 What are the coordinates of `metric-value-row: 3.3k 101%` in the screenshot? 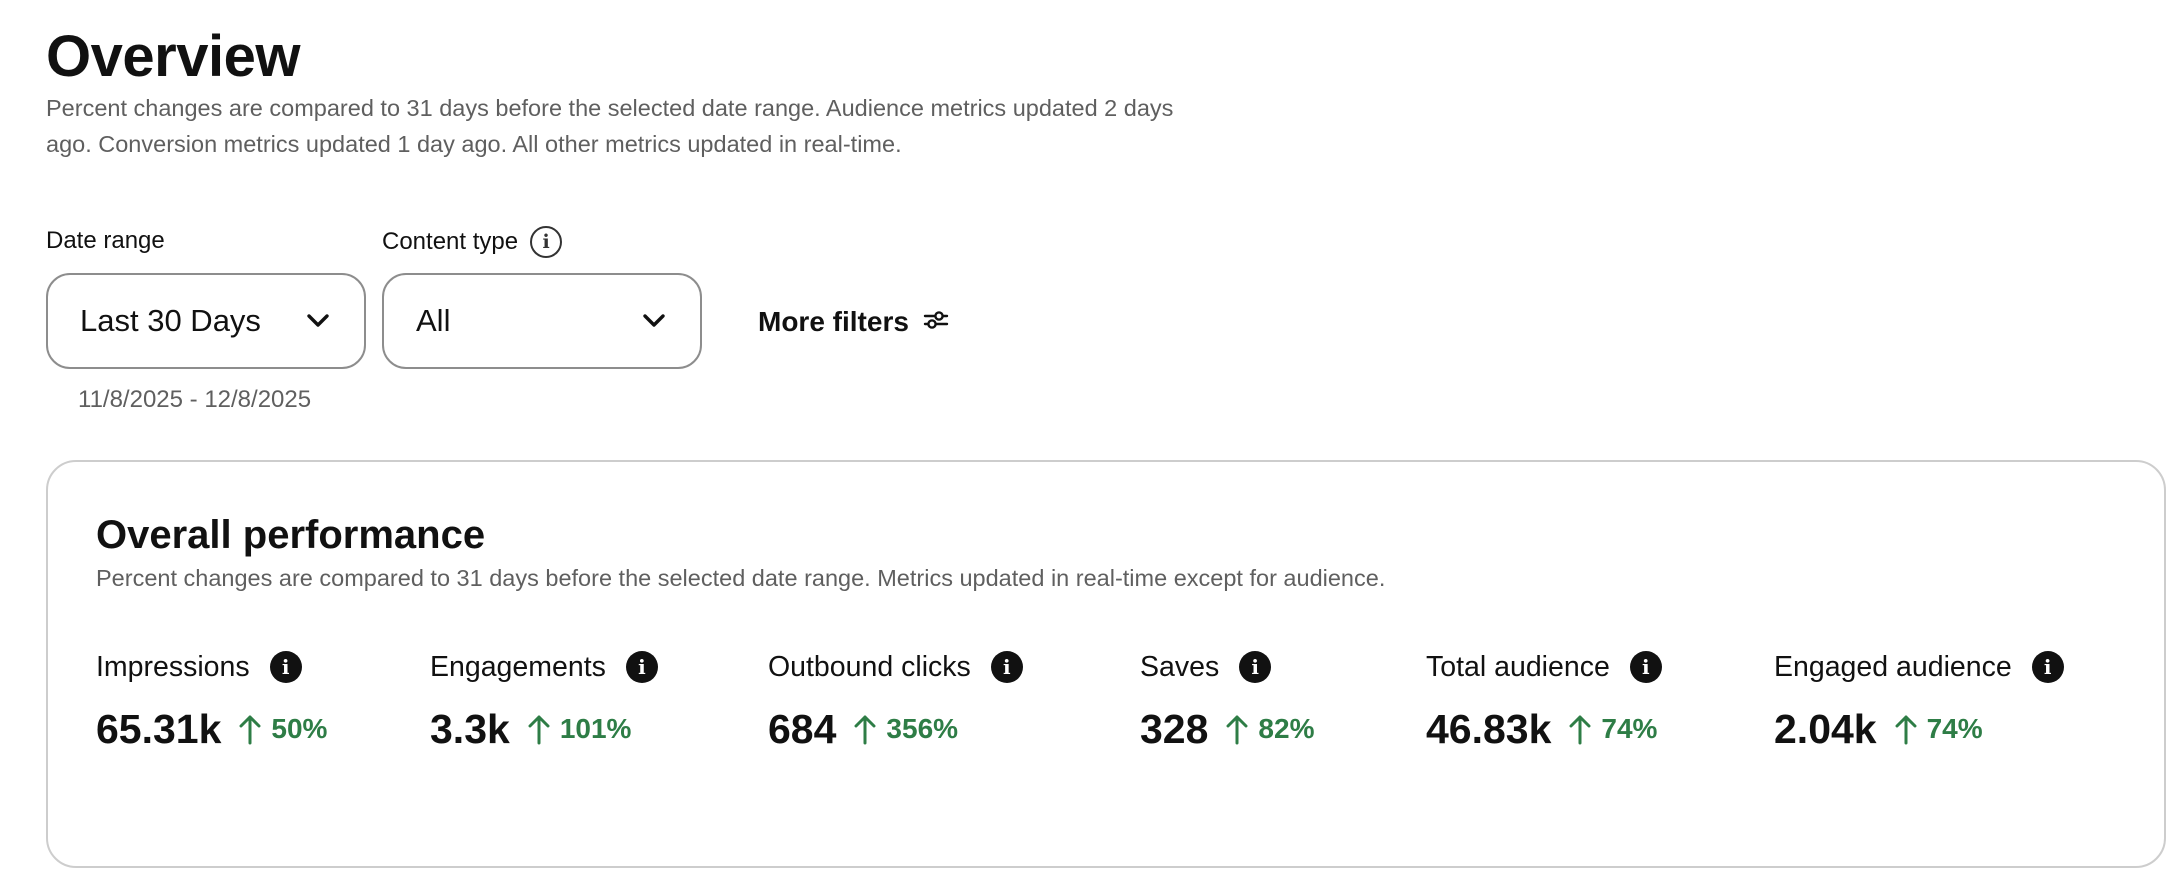 It's located at (544, 729).